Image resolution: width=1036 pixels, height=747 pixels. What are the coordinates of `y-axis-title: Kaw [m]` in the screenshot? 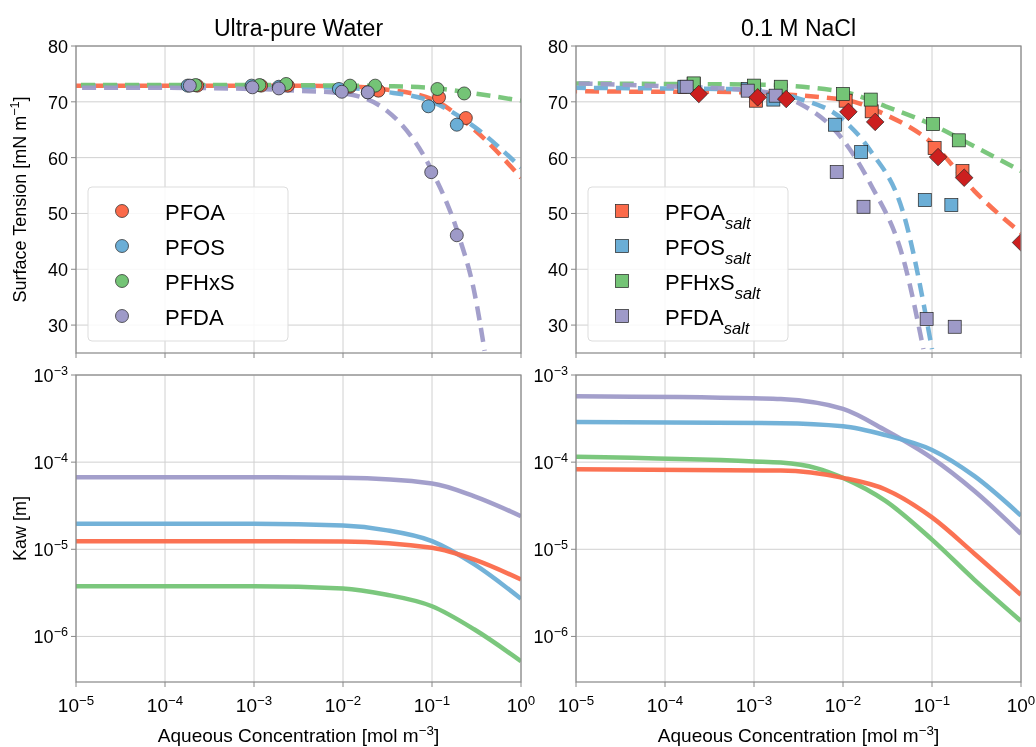 It's located at (20, 528).